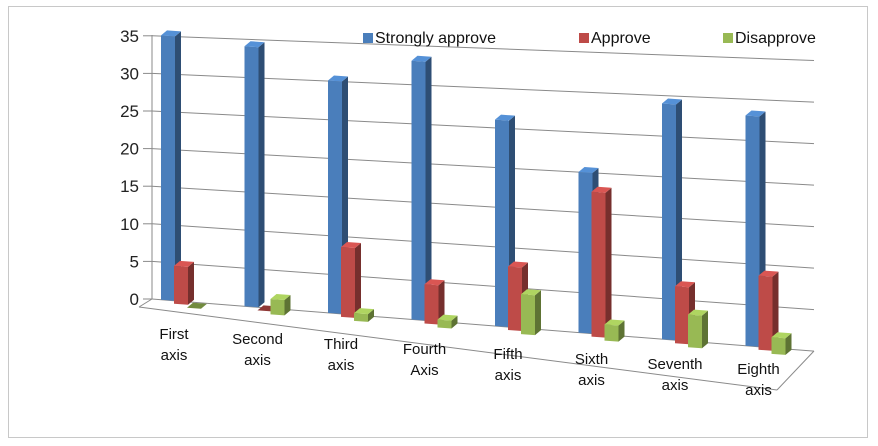 The width and height of the screenshot is (878, 446). I want to click on legend-label: Strongly approve, so click(435, 38).